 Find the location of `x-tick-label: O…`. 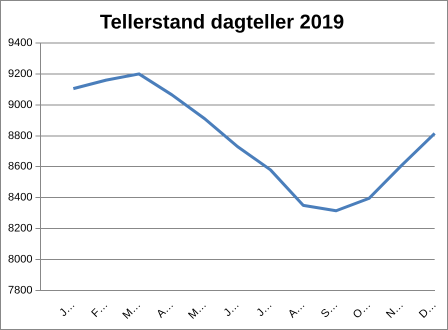

x-tick-label: O… is located at coordinates (362, 310).